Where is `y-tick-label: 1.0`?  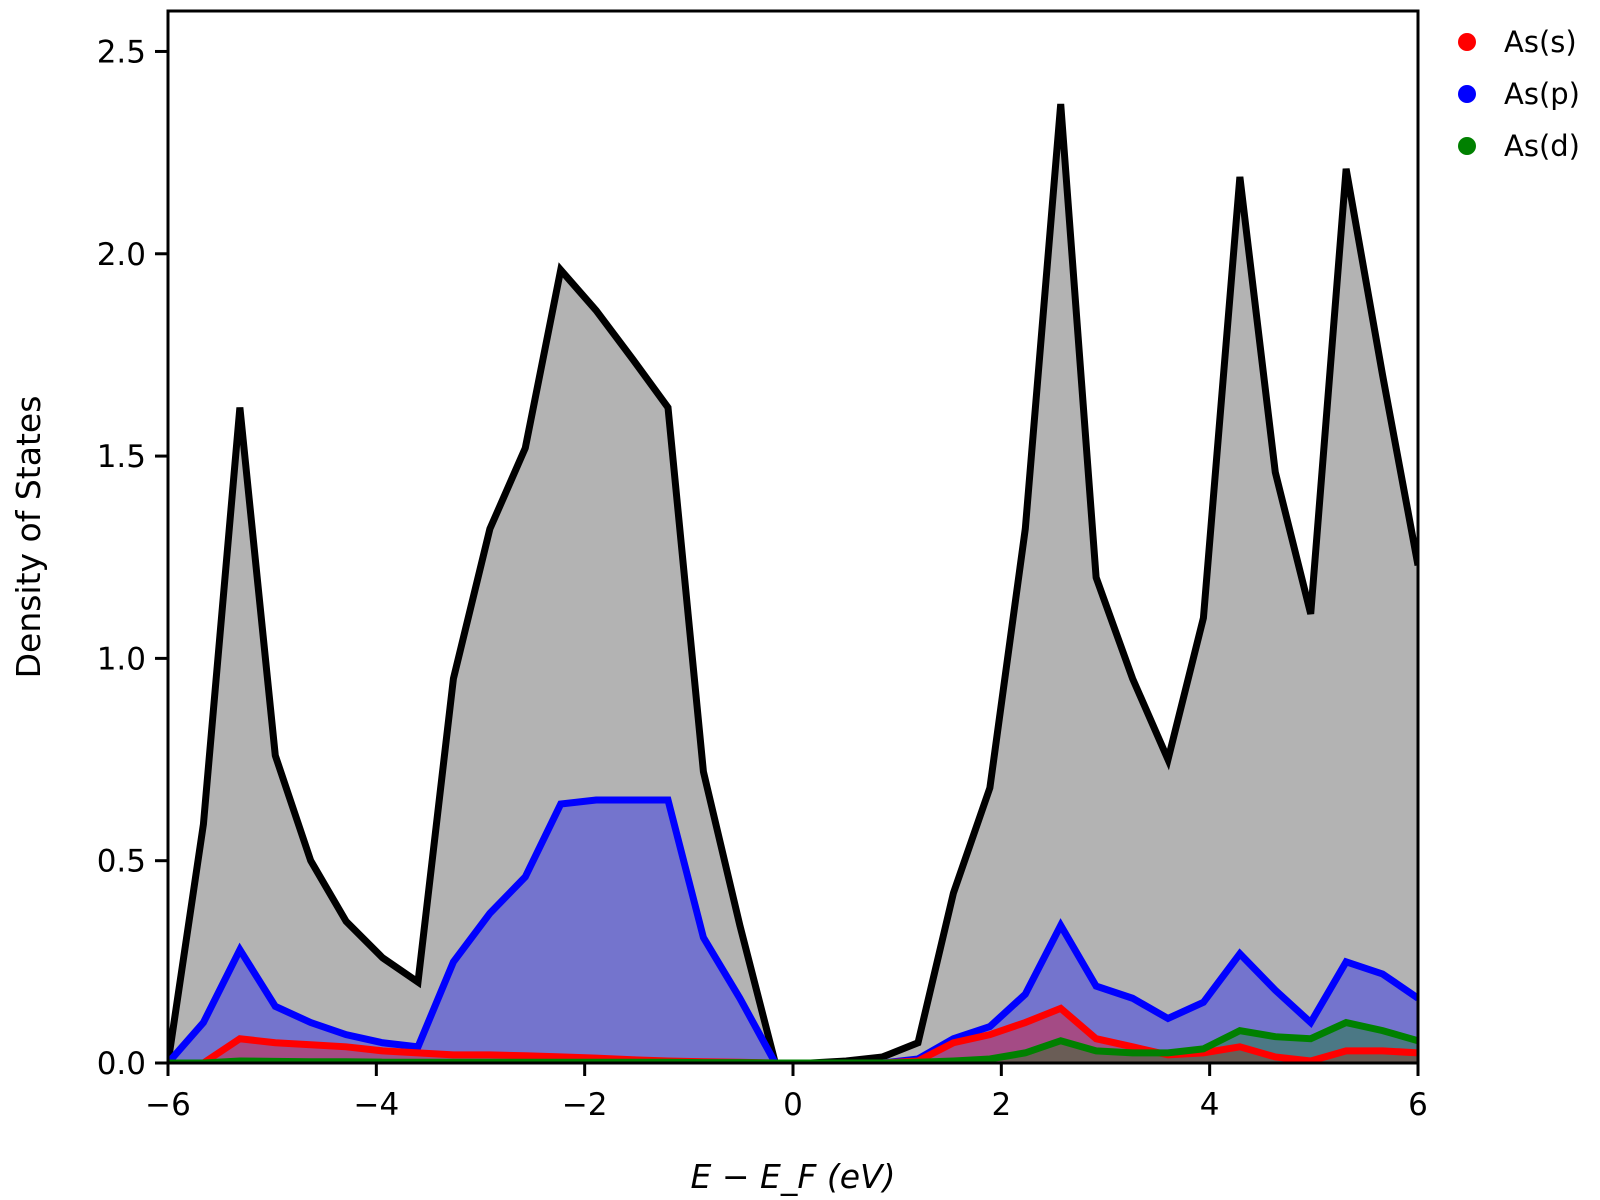
y-tick-label: 1.0 is located at coordinates (121, 659).